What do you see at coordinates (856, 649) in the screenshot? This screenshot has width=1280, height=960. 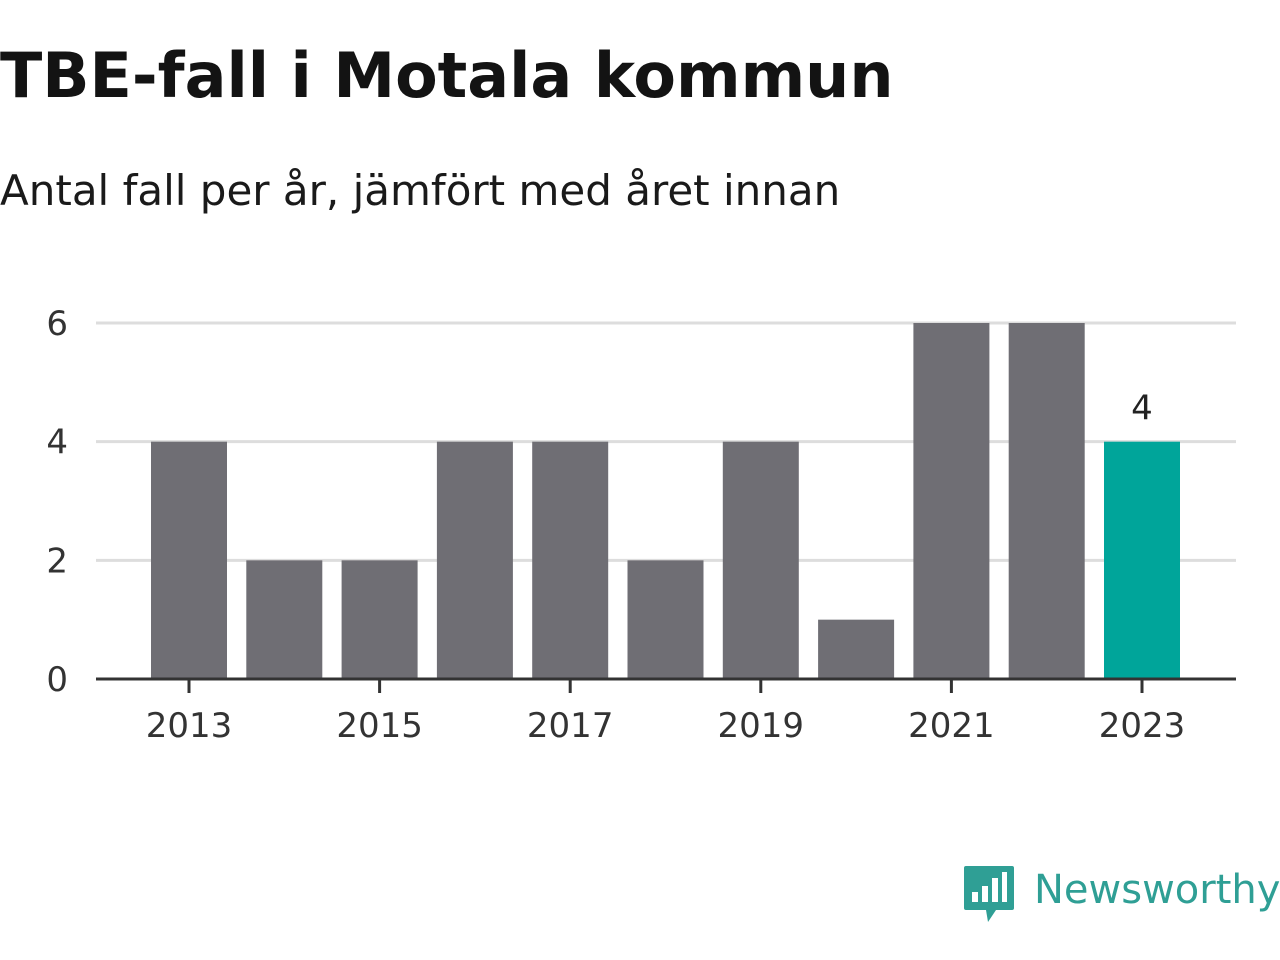 I see `bar-2020` at bounding box center [856, 649].